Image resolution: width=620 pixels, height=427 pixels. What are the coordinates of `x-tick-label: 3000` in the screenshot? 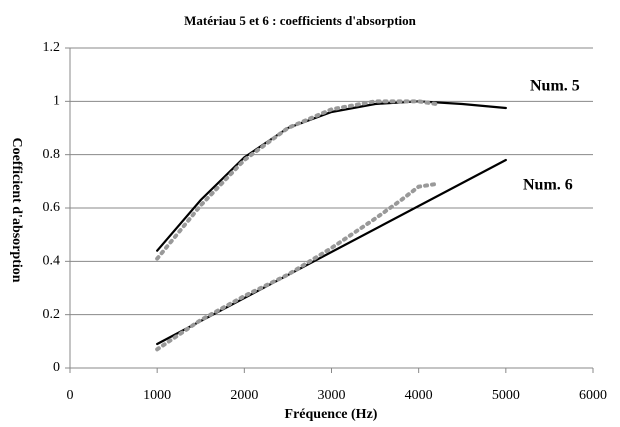 It's located at (332, 395).